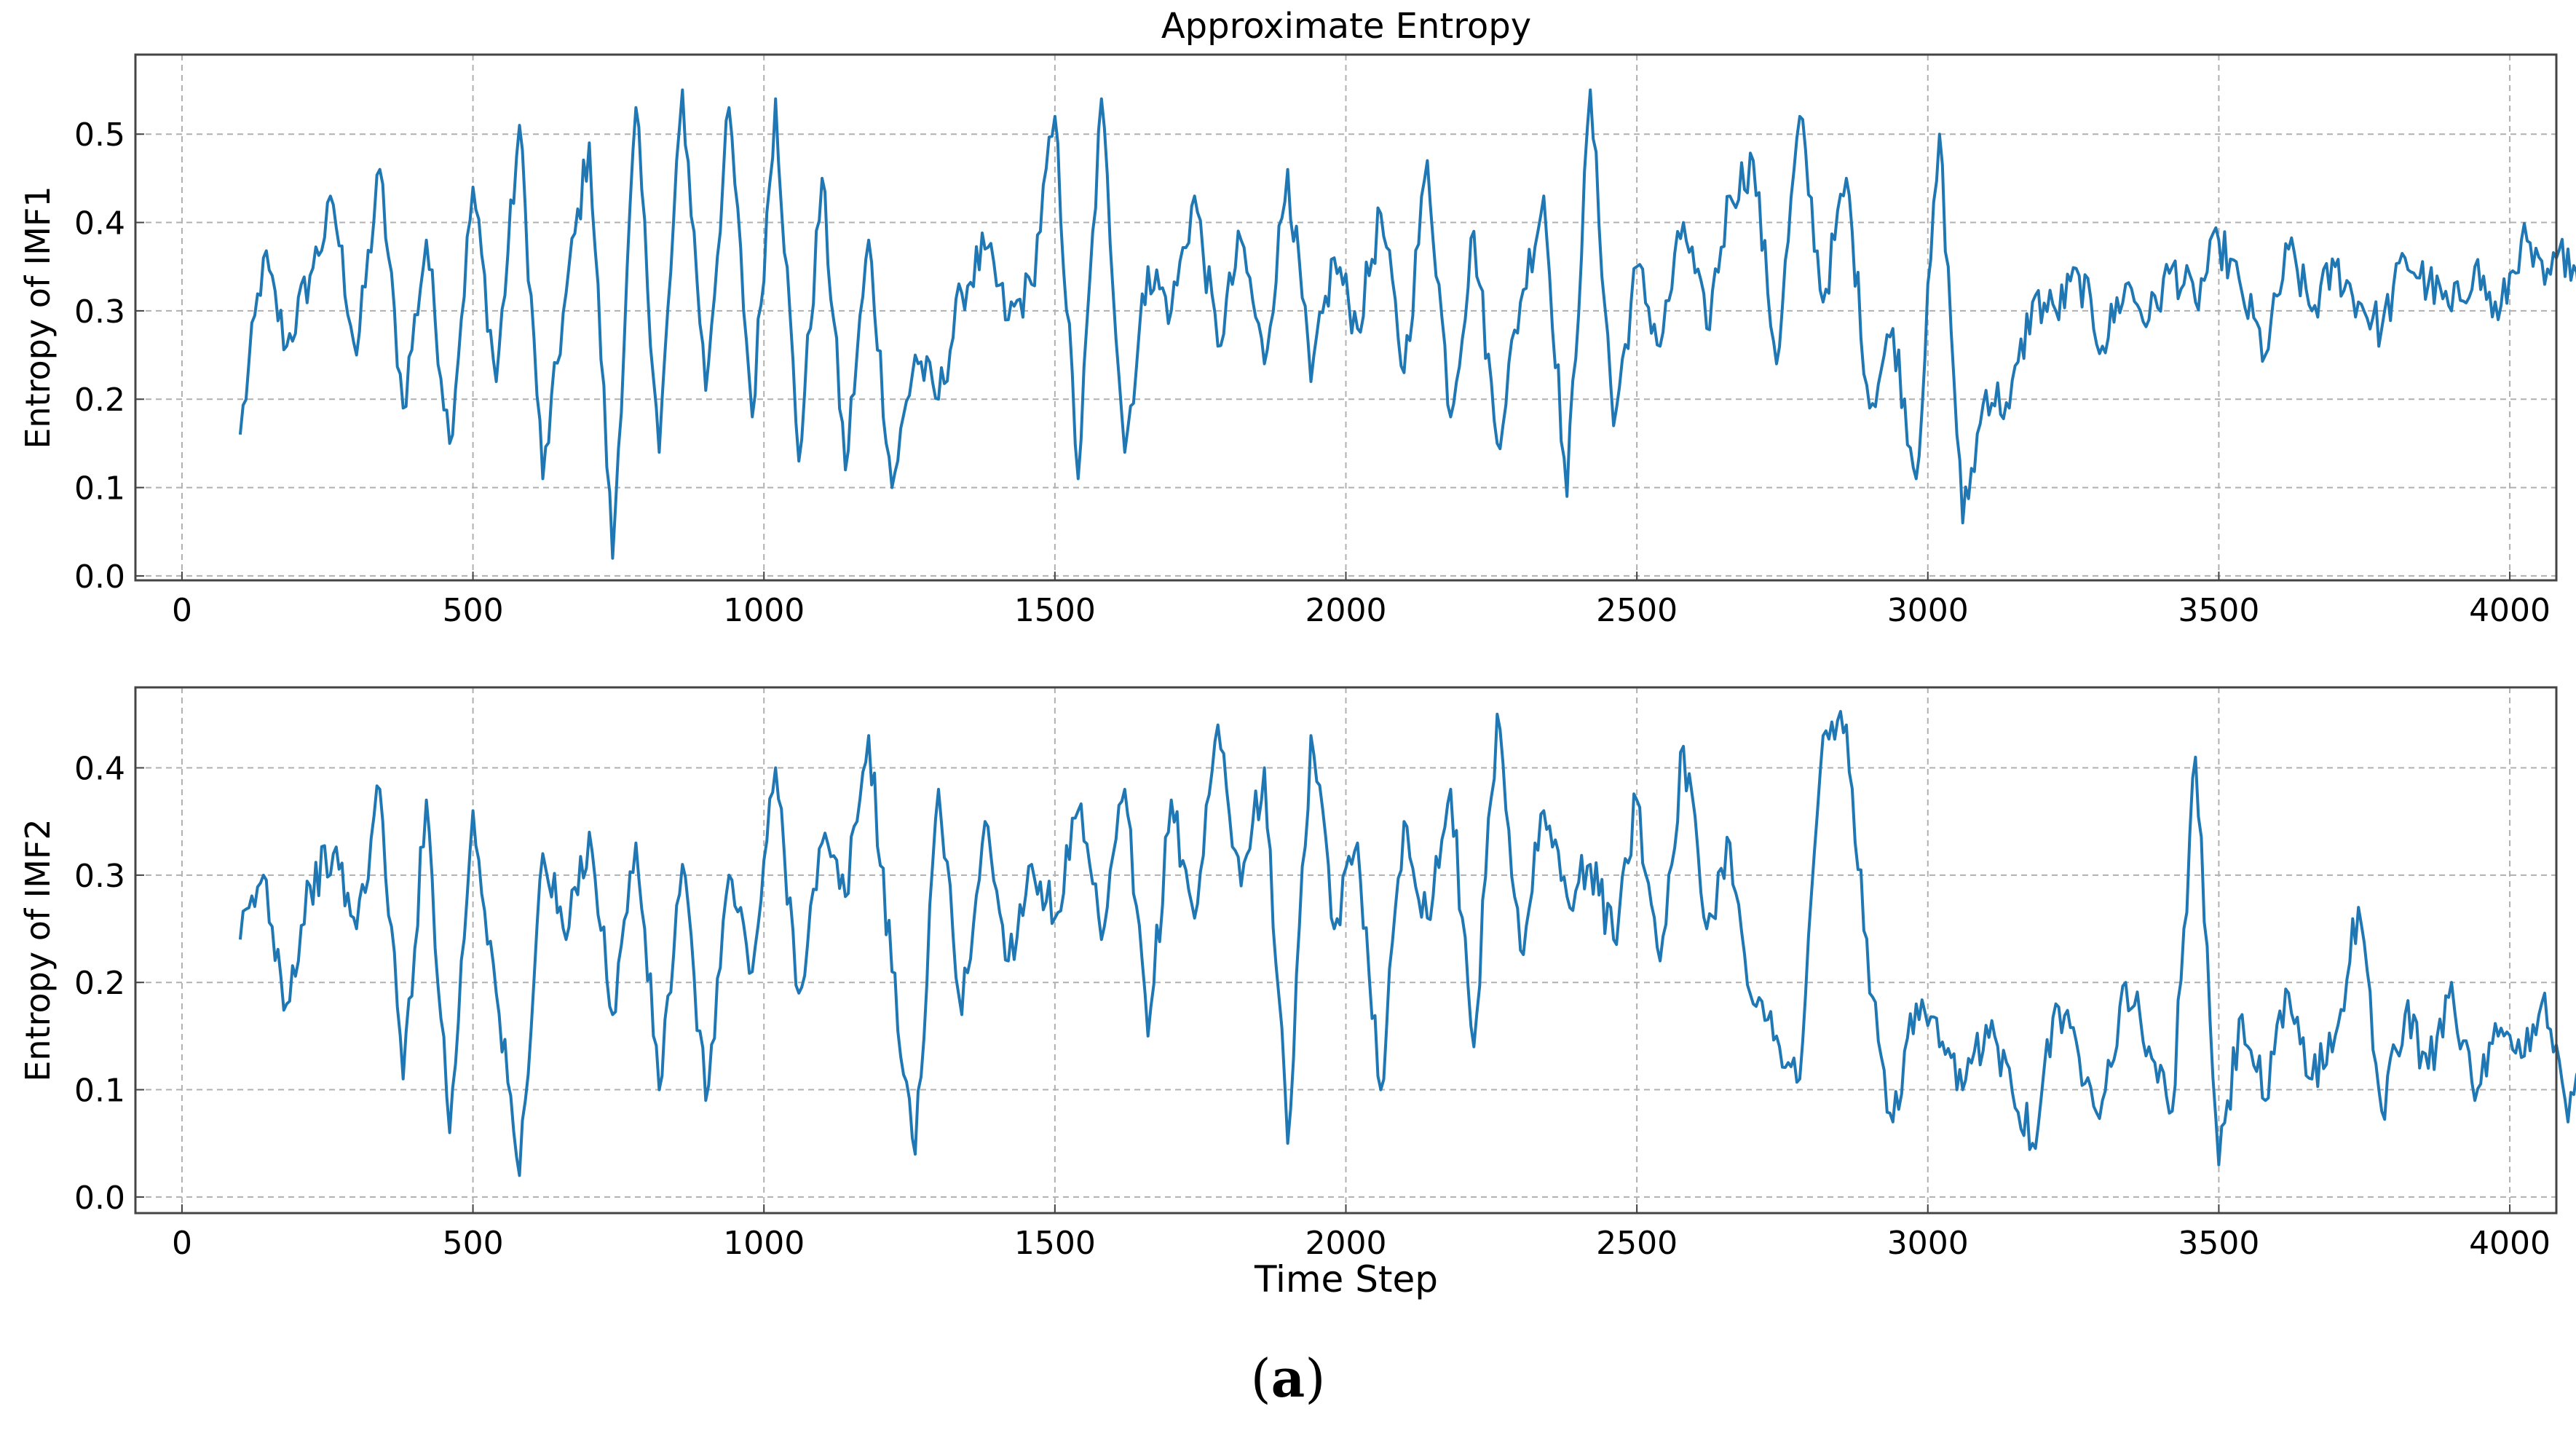  Describe the element at coordinates (1315, 1378) in the screenshot. I see `caption-close: )` at that location.